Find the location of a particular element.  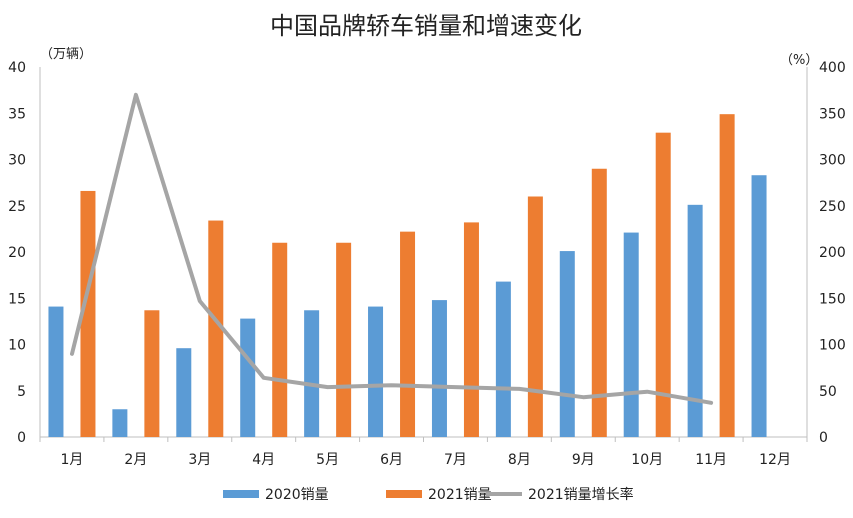

y-tick-label-right: 150 is located at coordinates (832, 299).